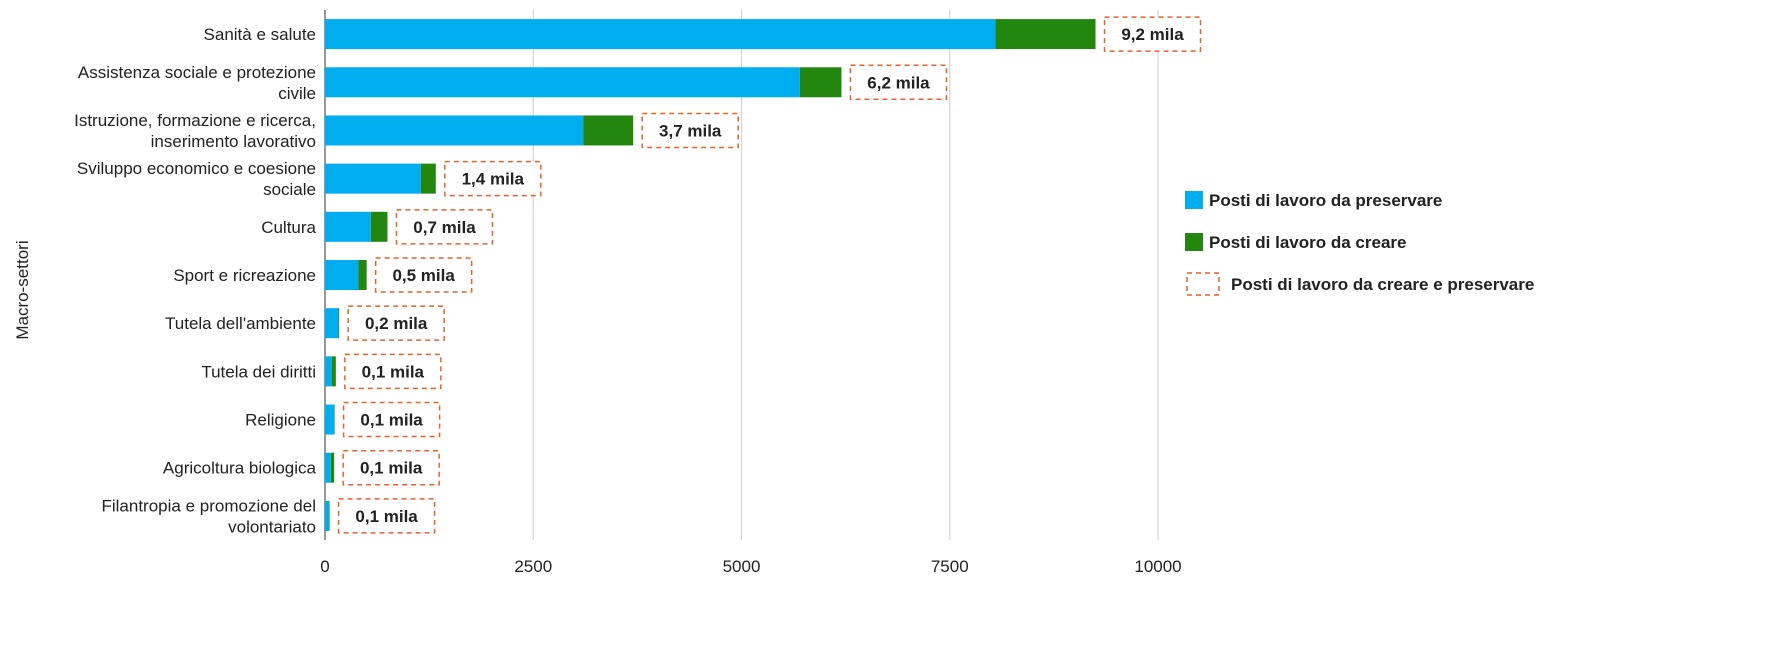 The image size is (1777, 649). I want to click on category-label: Agricoltura biologica, so click(240, 468).